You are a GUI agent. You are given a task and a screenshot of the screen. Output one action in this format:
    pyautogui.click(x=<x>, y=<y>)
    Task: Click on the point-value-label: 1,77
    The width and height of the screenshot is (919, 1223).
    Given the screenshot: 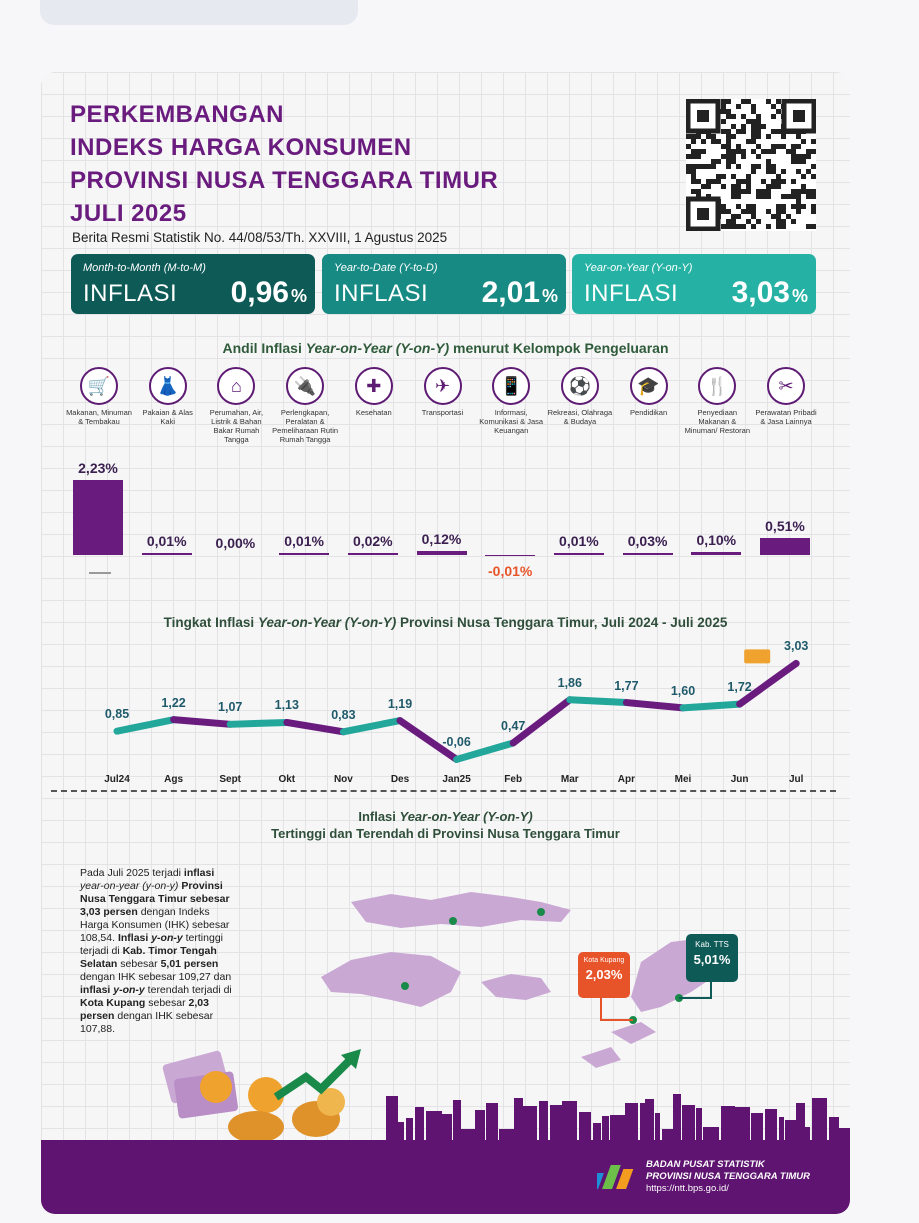 What is the action you would take?
    pyautogui.click(x=626, y=685)
    